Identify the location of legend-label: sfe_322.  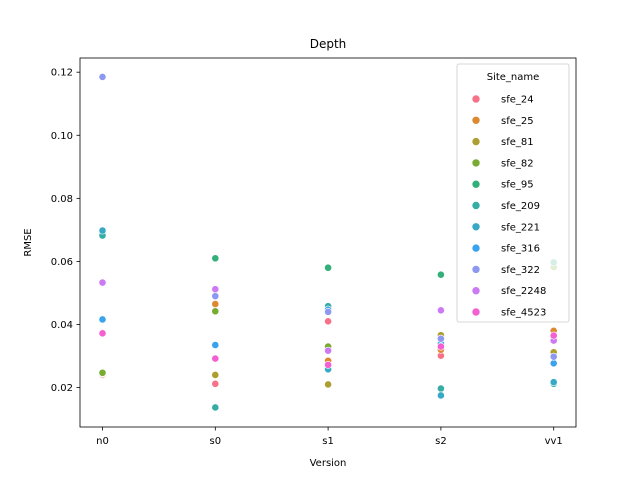
(520, 270).